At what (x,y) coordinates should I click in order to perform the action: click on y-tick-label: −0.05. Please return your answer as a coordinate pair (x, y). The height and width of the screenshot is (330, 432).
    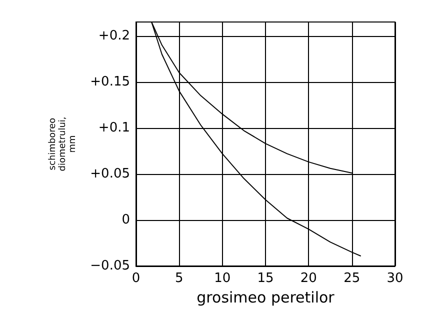
    Looking at the image, I should click on (110, 266).